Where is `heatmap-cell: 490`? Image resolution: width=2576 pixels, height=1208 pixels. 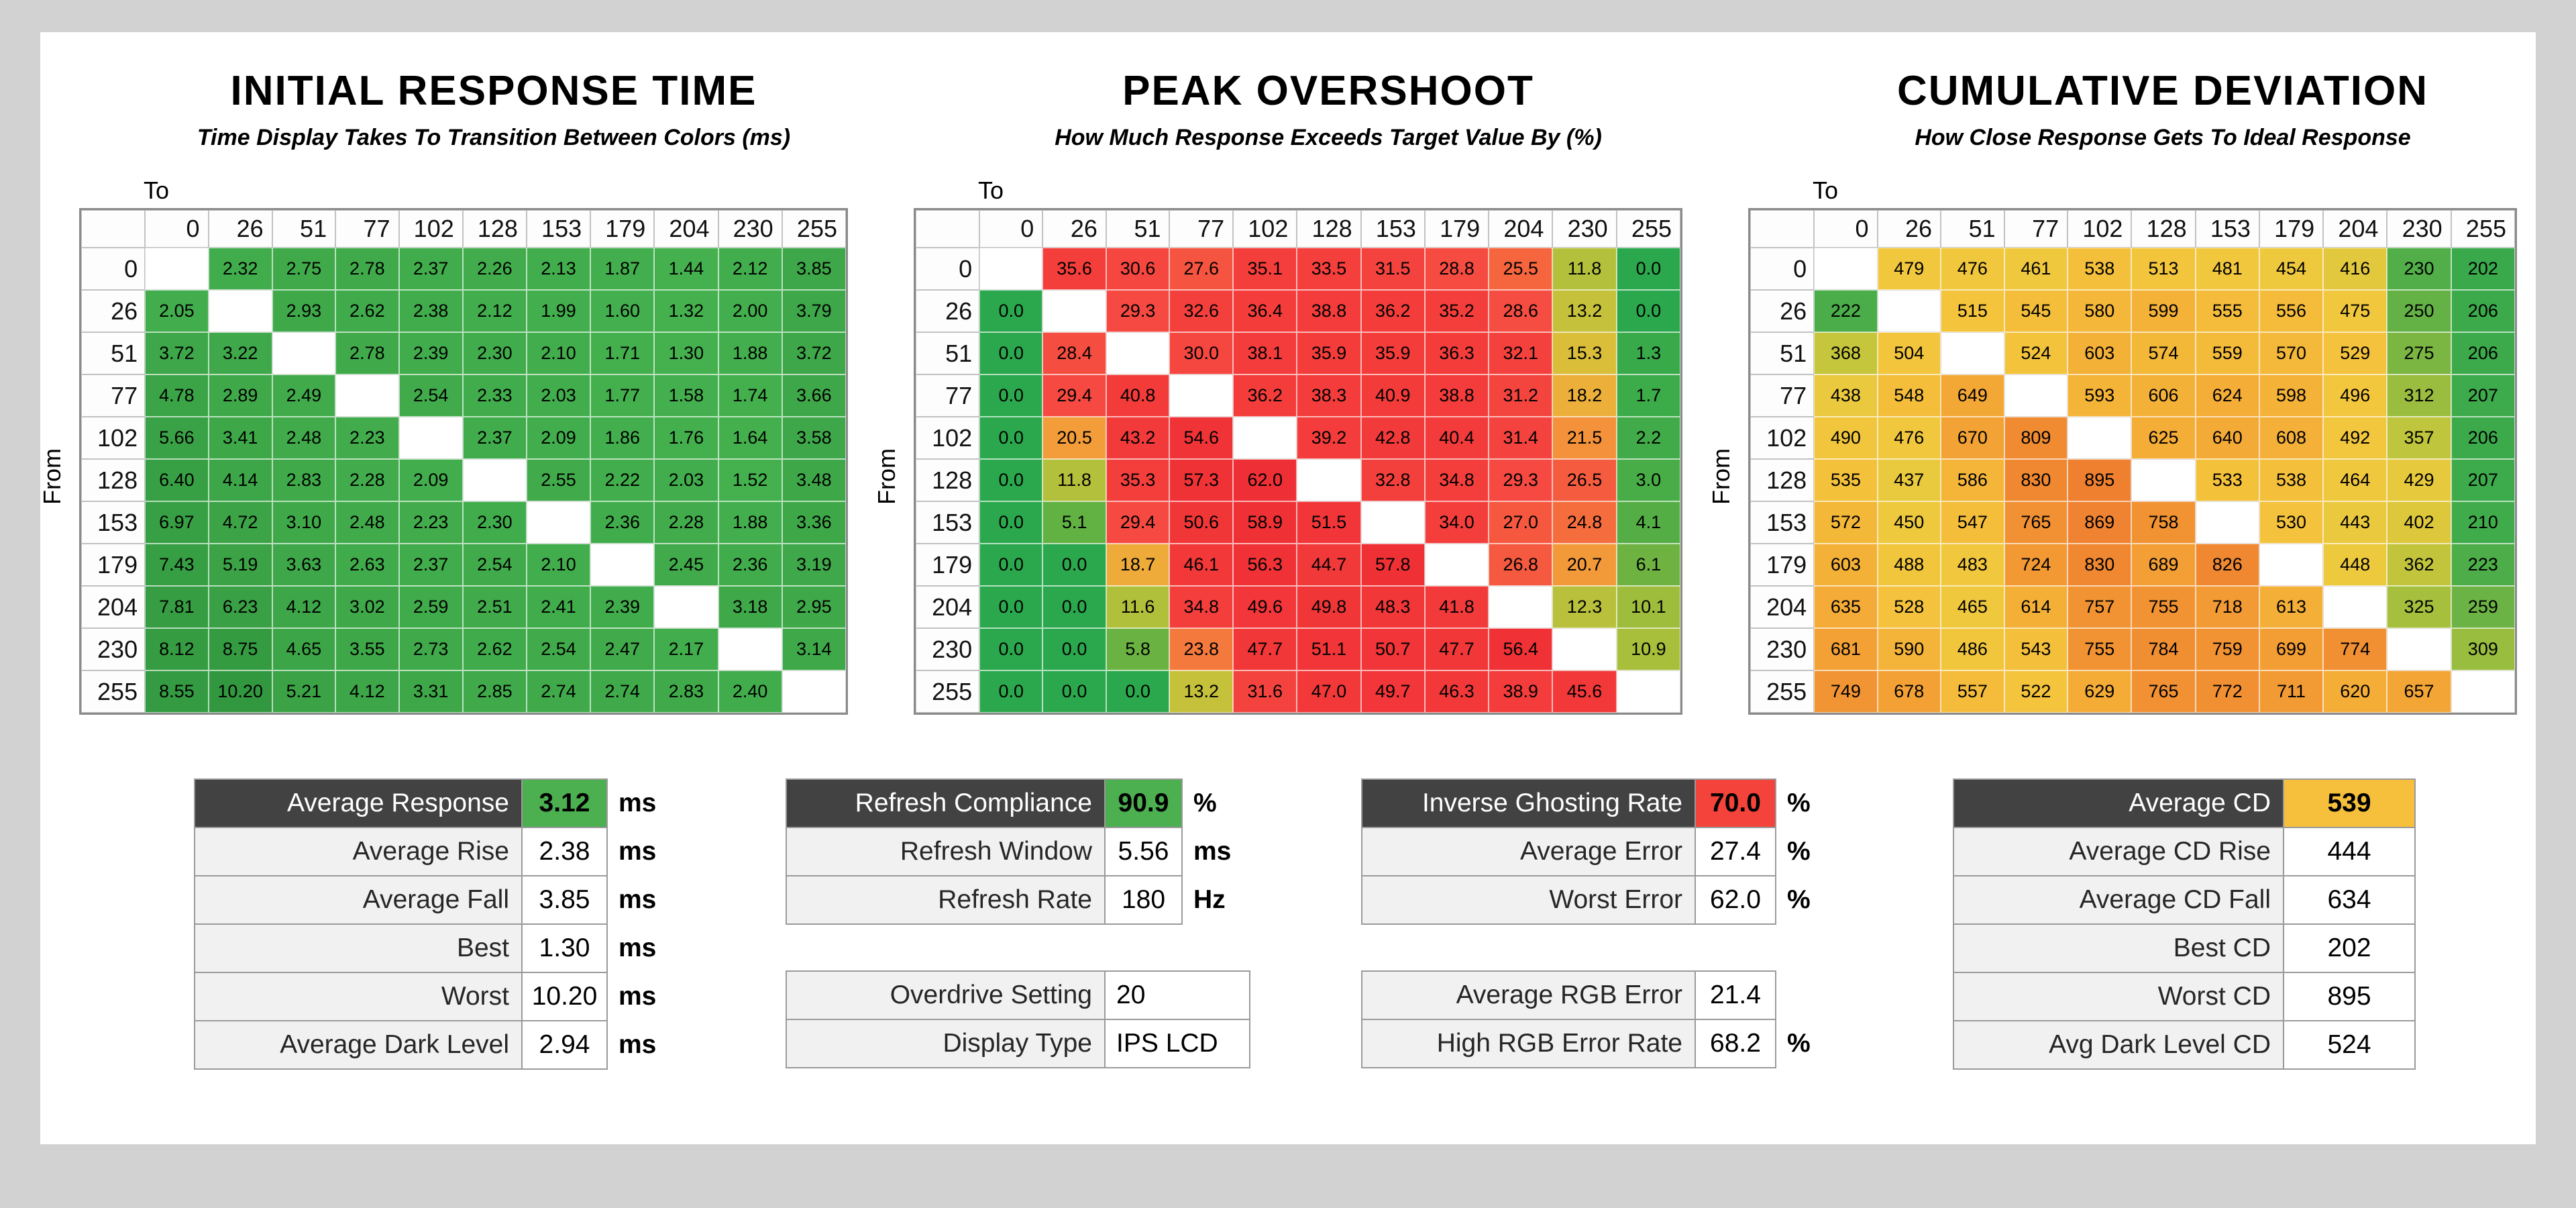 heatmap-cell: 490 is located at coordinates (1846, 438).